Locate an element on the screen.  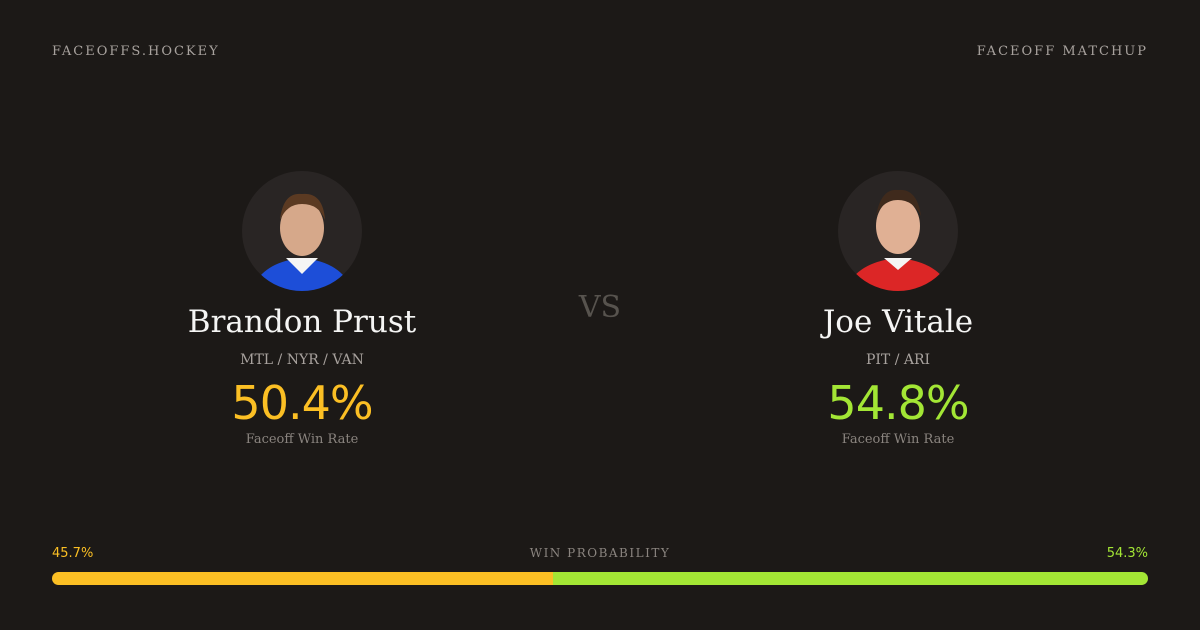
win-probability-label: WIN PROBABILITY is located at coordinates (600, 553).